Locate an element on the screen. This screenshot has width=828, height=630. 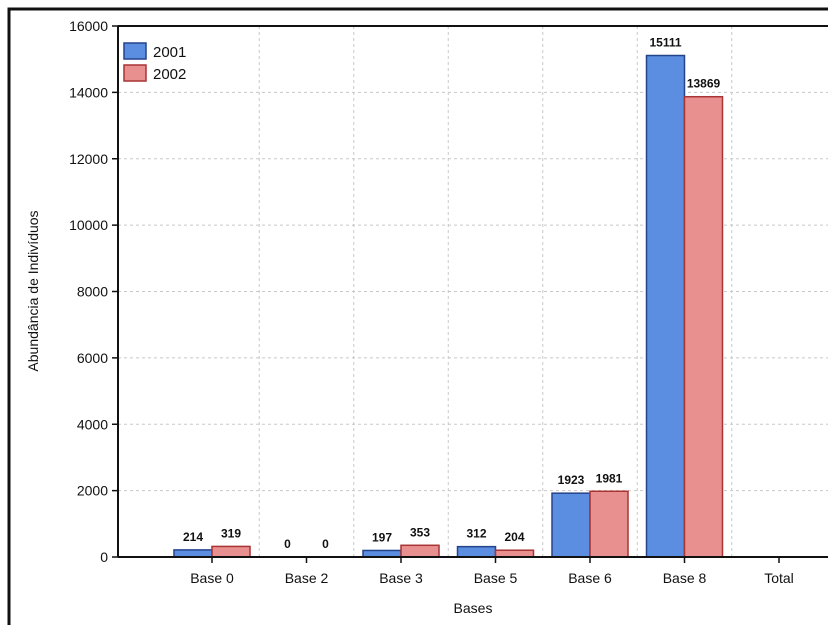
legend-swatch-2002 is located at coordinates (135, 73).